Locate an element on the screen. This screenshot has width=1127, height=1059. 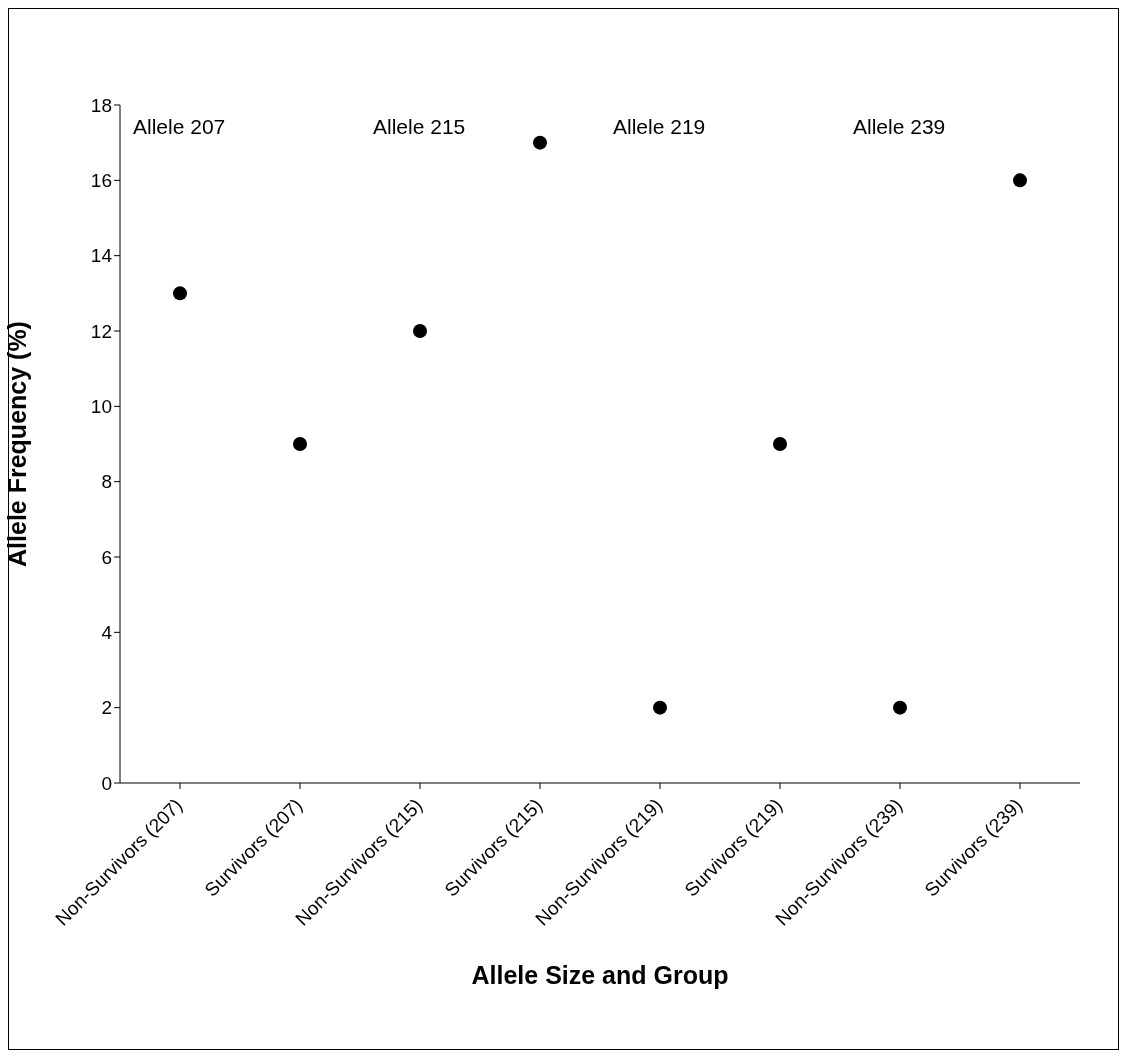
text: Allele 215 is located at coordinates (419, 127).